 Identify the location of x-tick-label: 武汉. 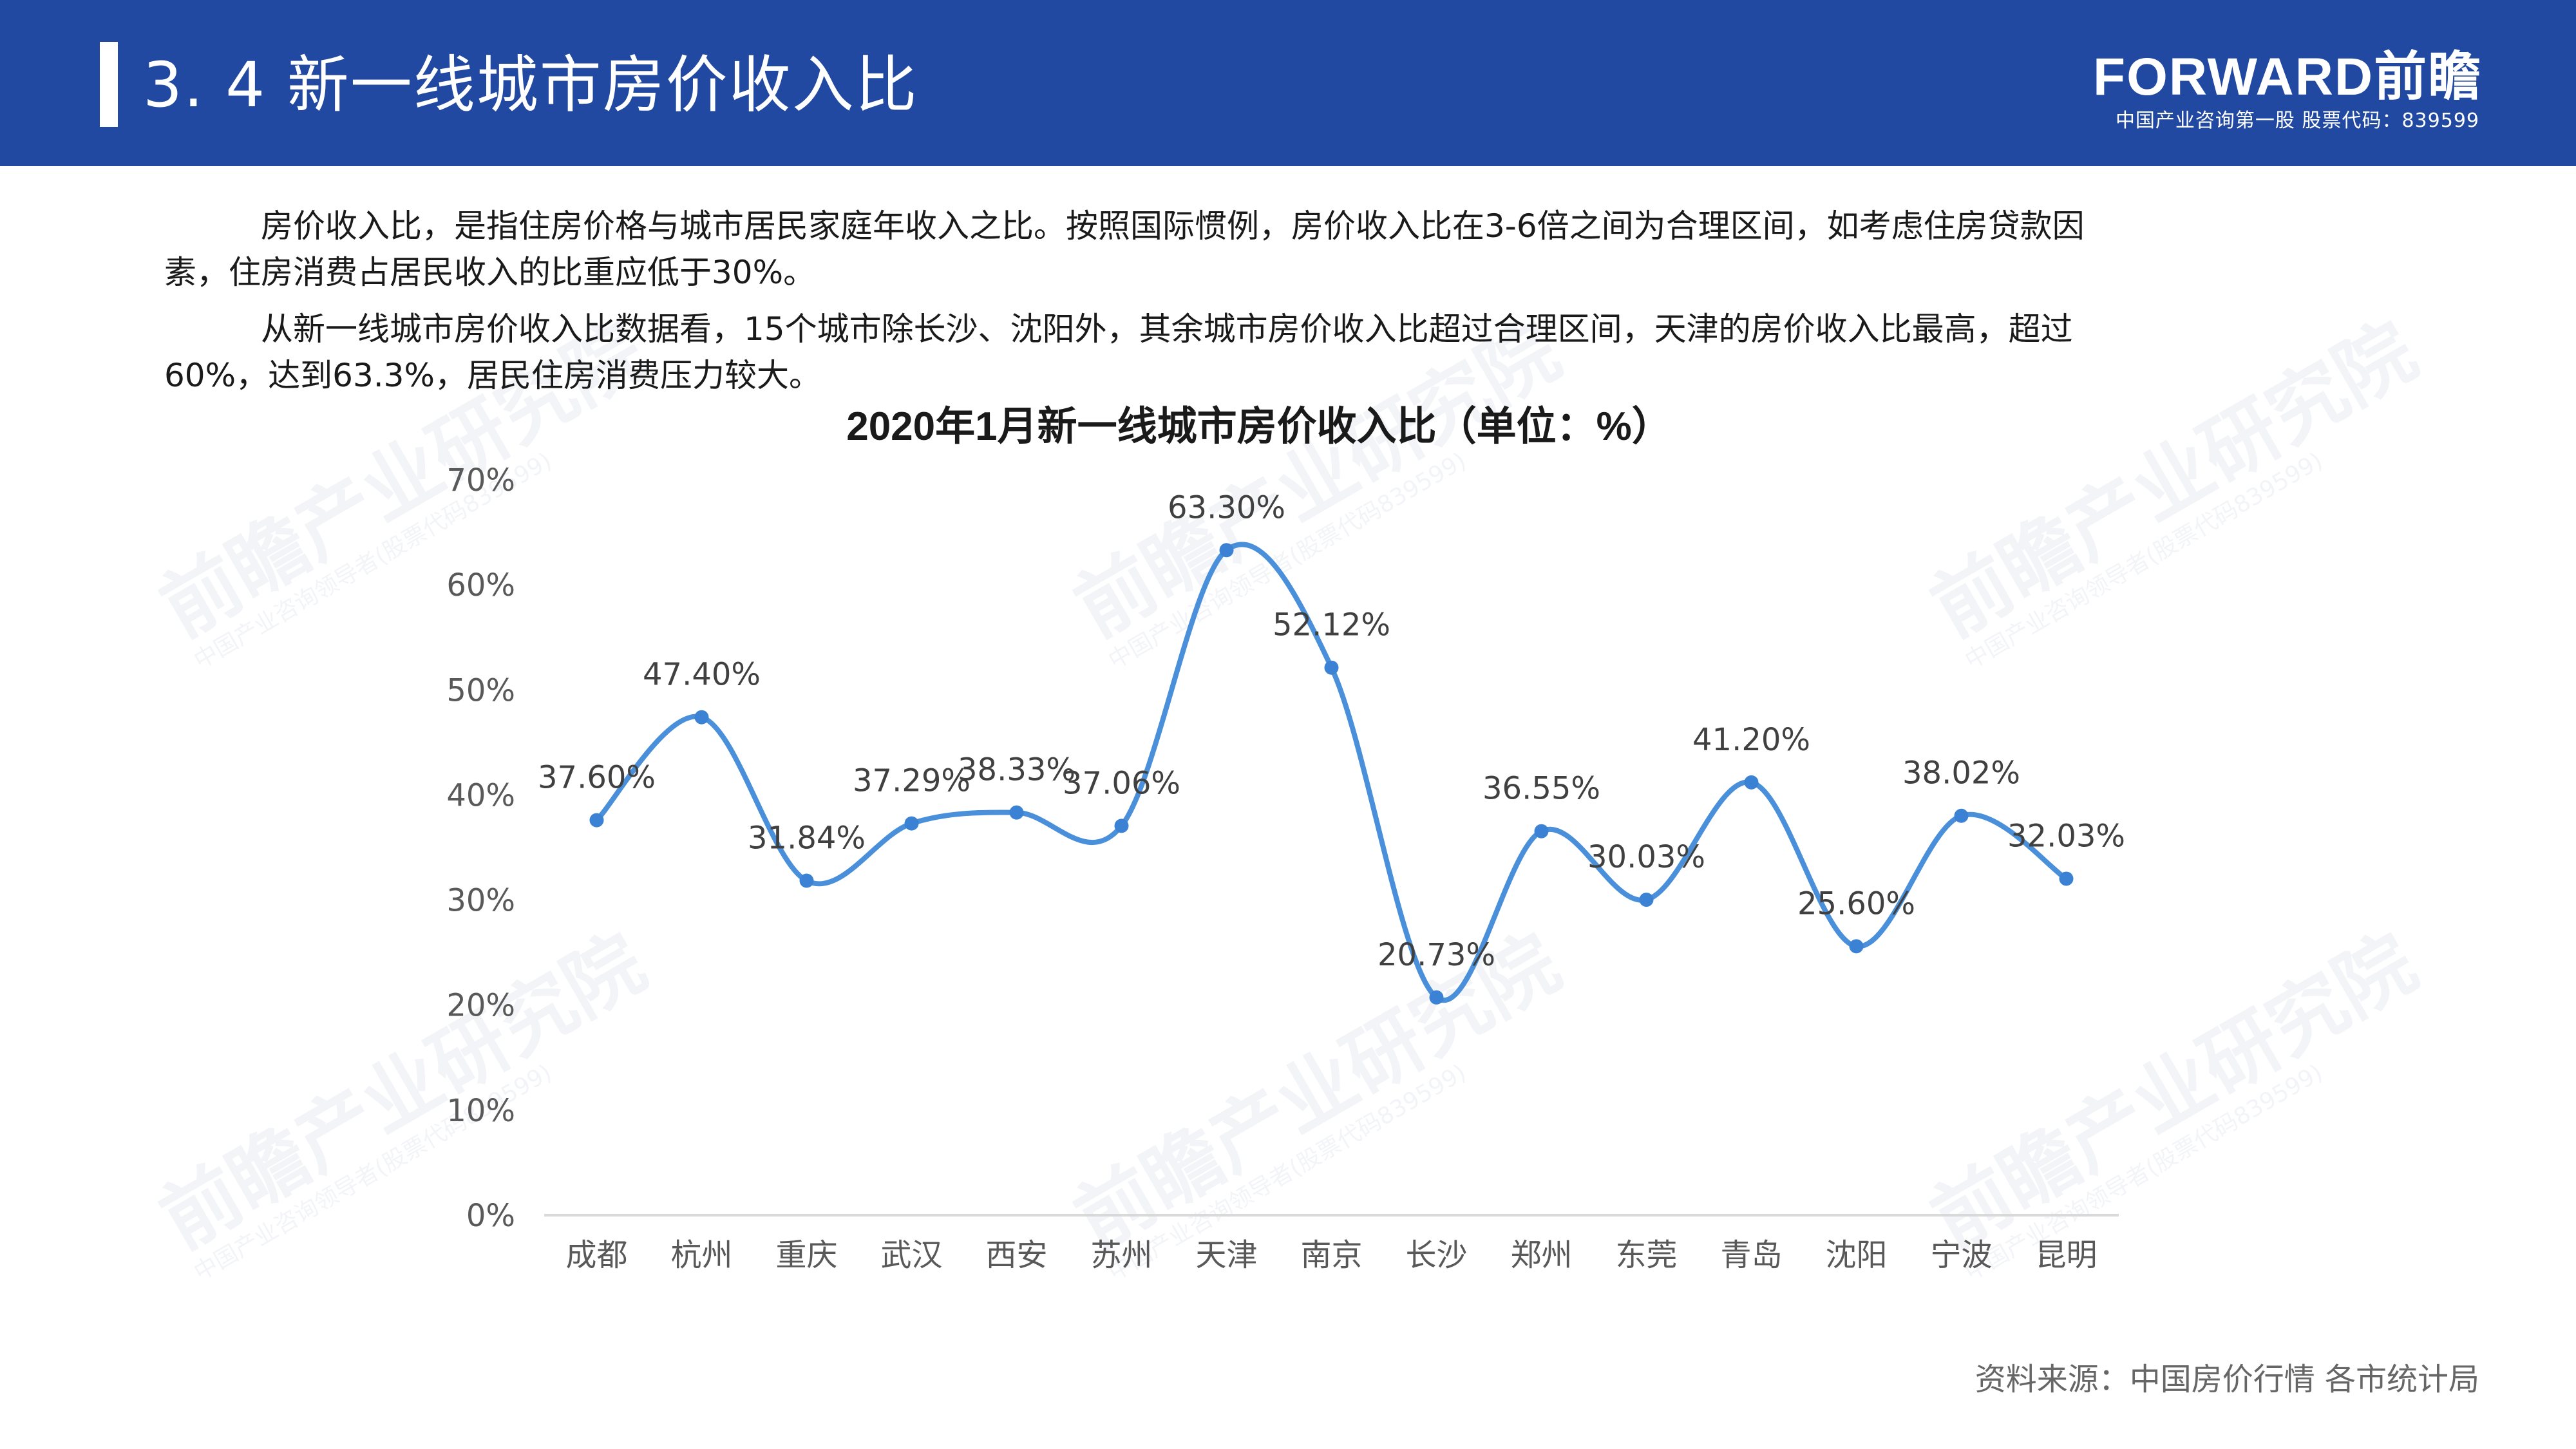
(911, 1255).